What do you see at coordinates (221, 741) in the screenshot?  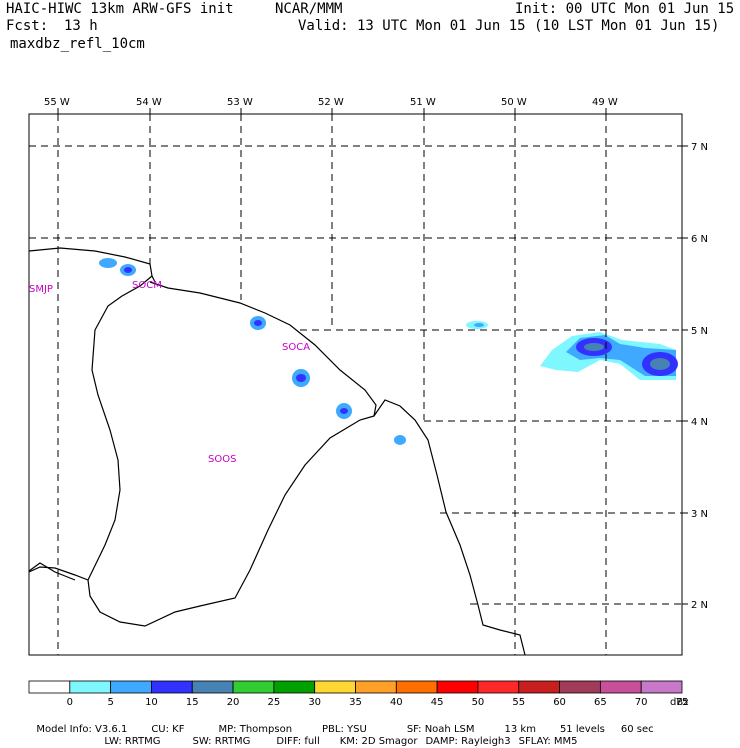 I see `shortwave-scheme: SW: RRTMG` at bounding box center [221, 741].